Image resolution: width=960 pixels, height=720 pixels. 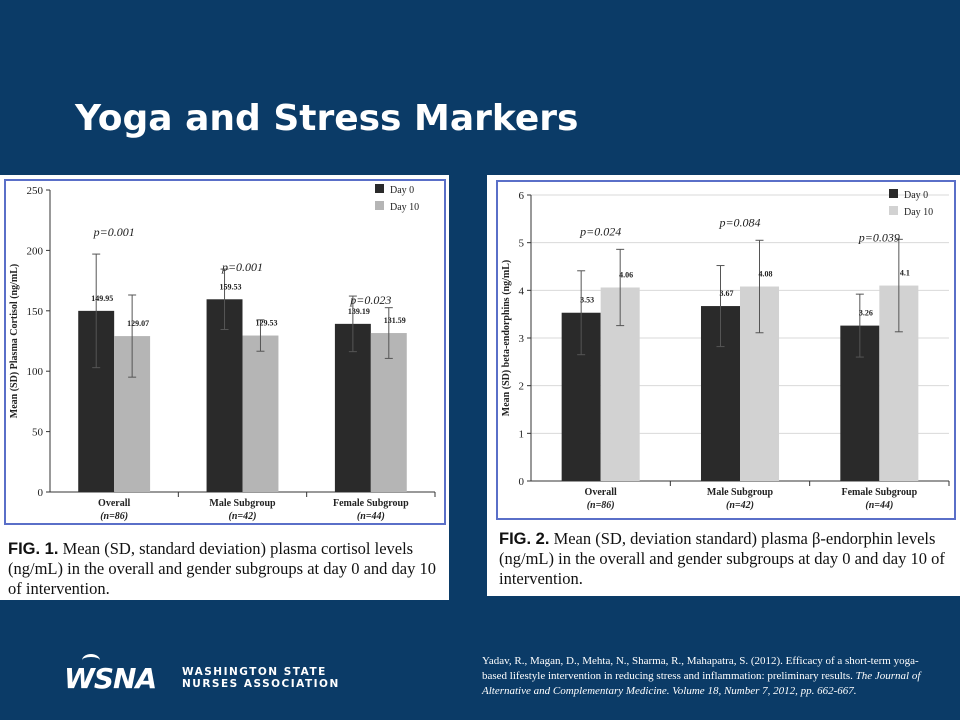 I want to click on p-value-label: p=0.024, so click(x=600, y=231).